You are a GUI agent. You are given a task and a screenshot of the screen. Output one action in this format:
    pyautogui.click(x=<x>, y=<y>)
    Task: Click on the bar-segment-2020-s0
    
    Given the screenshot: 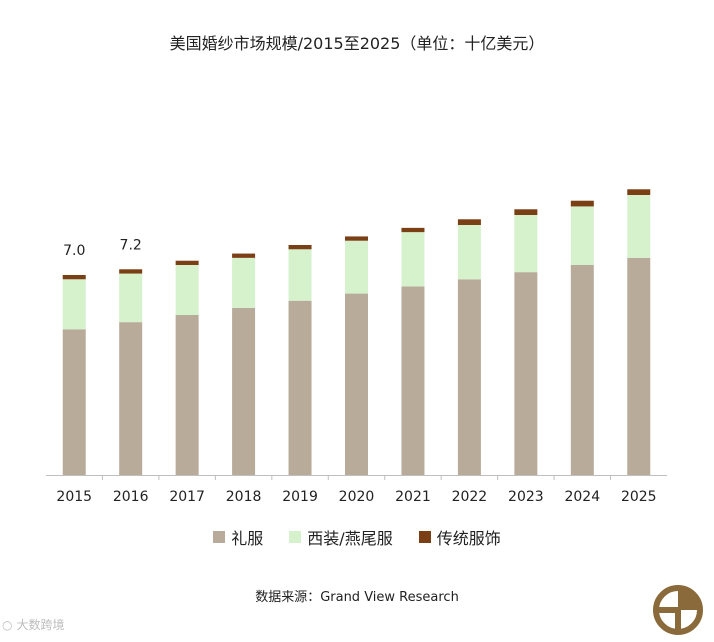 What is the action you would take?
    pyautogui.click(x=356, y=384)
    